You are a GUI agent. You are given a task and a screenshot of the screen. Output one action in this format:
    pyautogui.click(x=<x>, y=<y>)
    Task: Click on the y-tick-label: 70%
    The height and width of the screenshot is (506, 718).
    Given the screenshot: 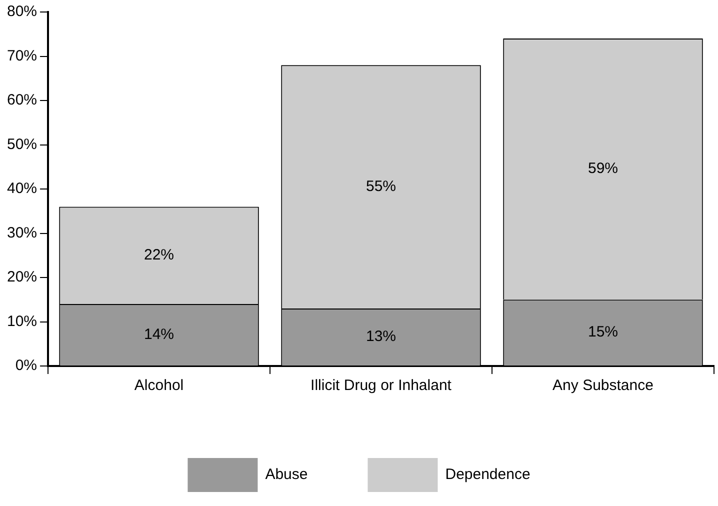 What is the action you would take?
    pyautogui.click(x=22, y=55)
    